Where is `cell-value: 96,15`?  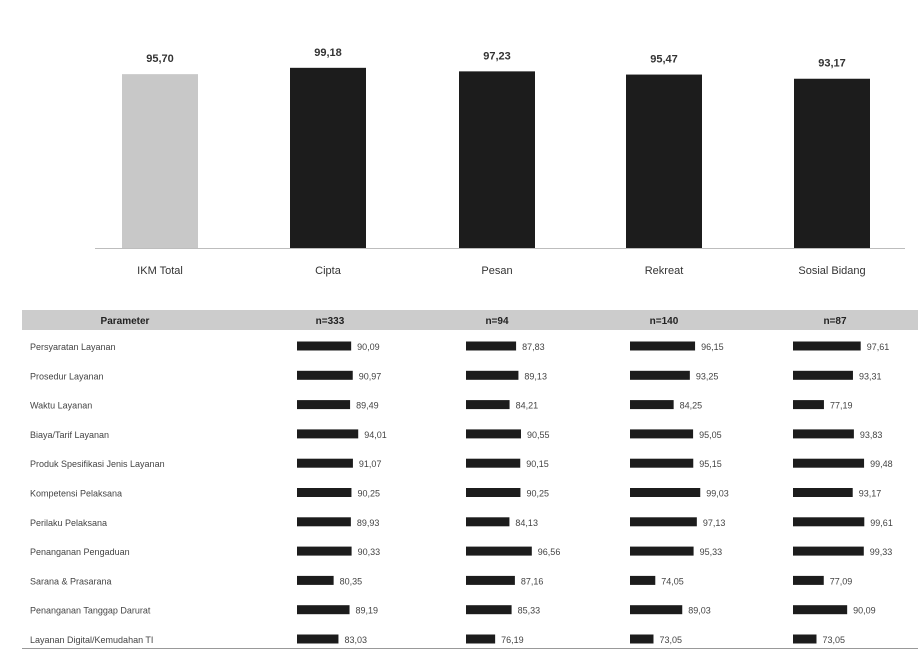
cell-value: 96,15 is located at coordinates (712, 347).